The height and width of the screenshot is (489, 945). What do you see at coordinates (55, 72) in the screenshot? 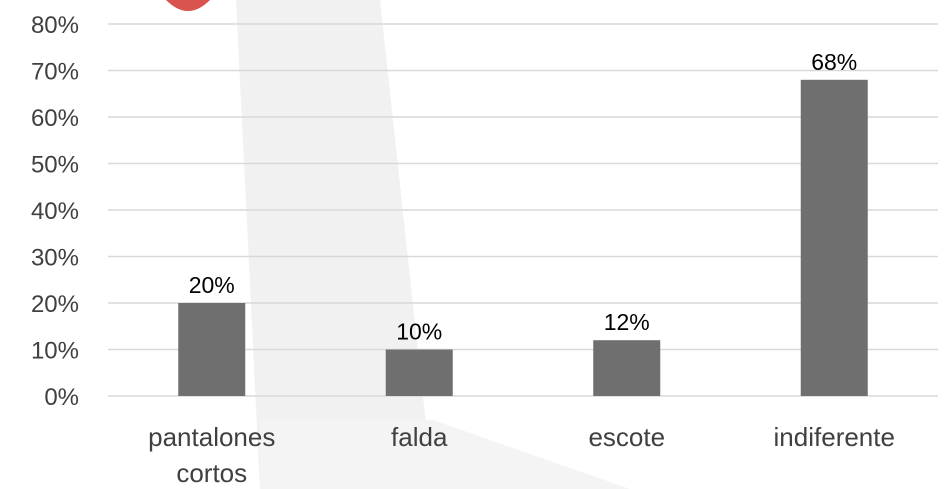
I see `y-tick-label: 70%` at bounding box center [55, 72].